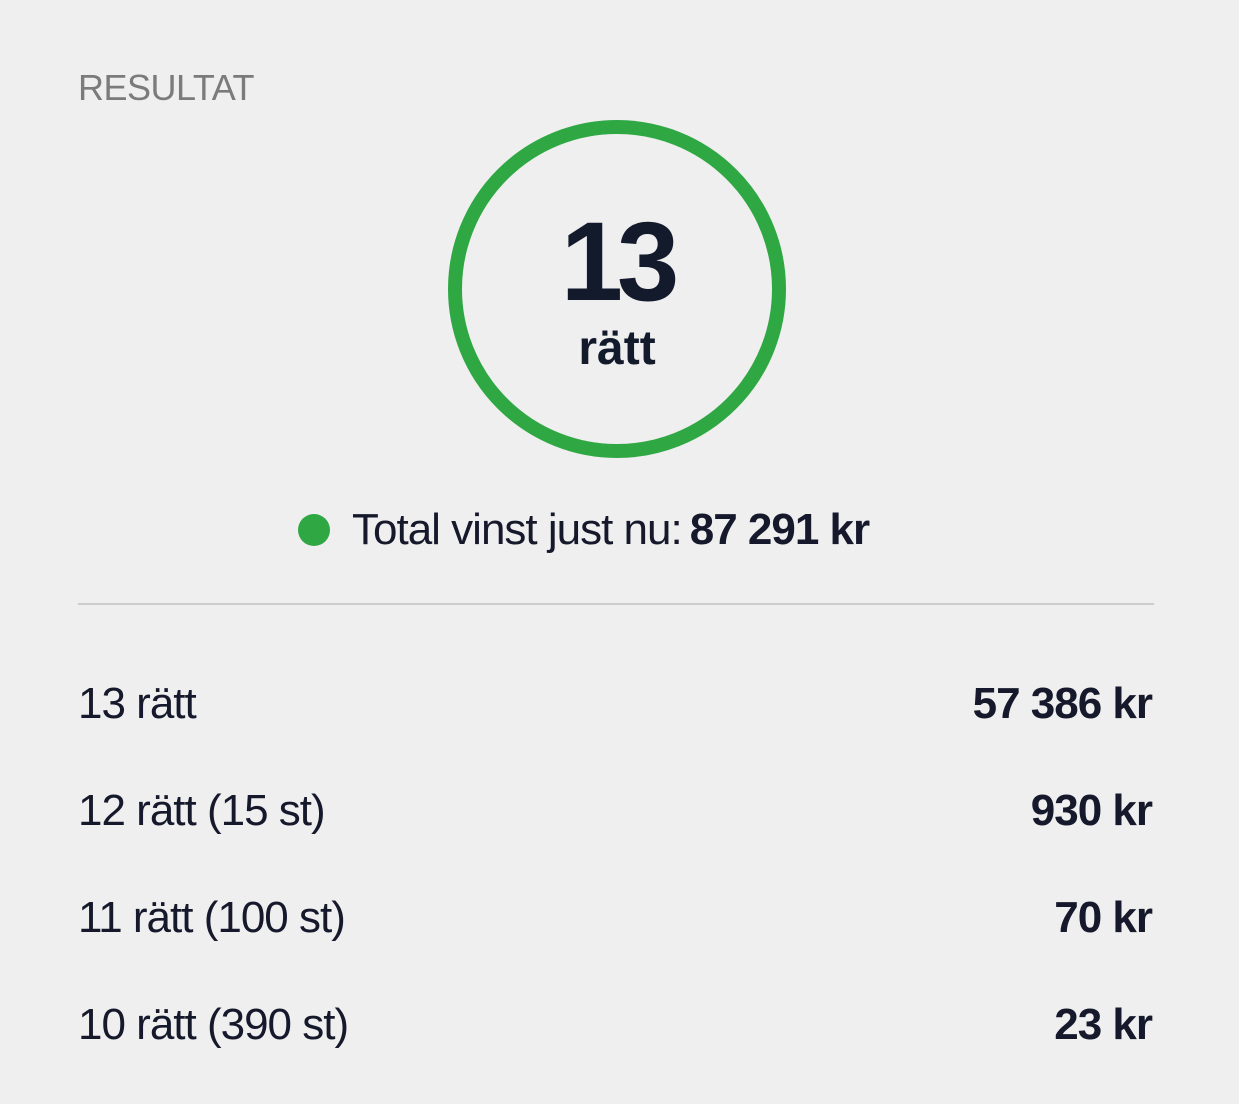  Describe the element at coordinates (617, 262) in the screenshot. I see `score-number: 13` at that location.